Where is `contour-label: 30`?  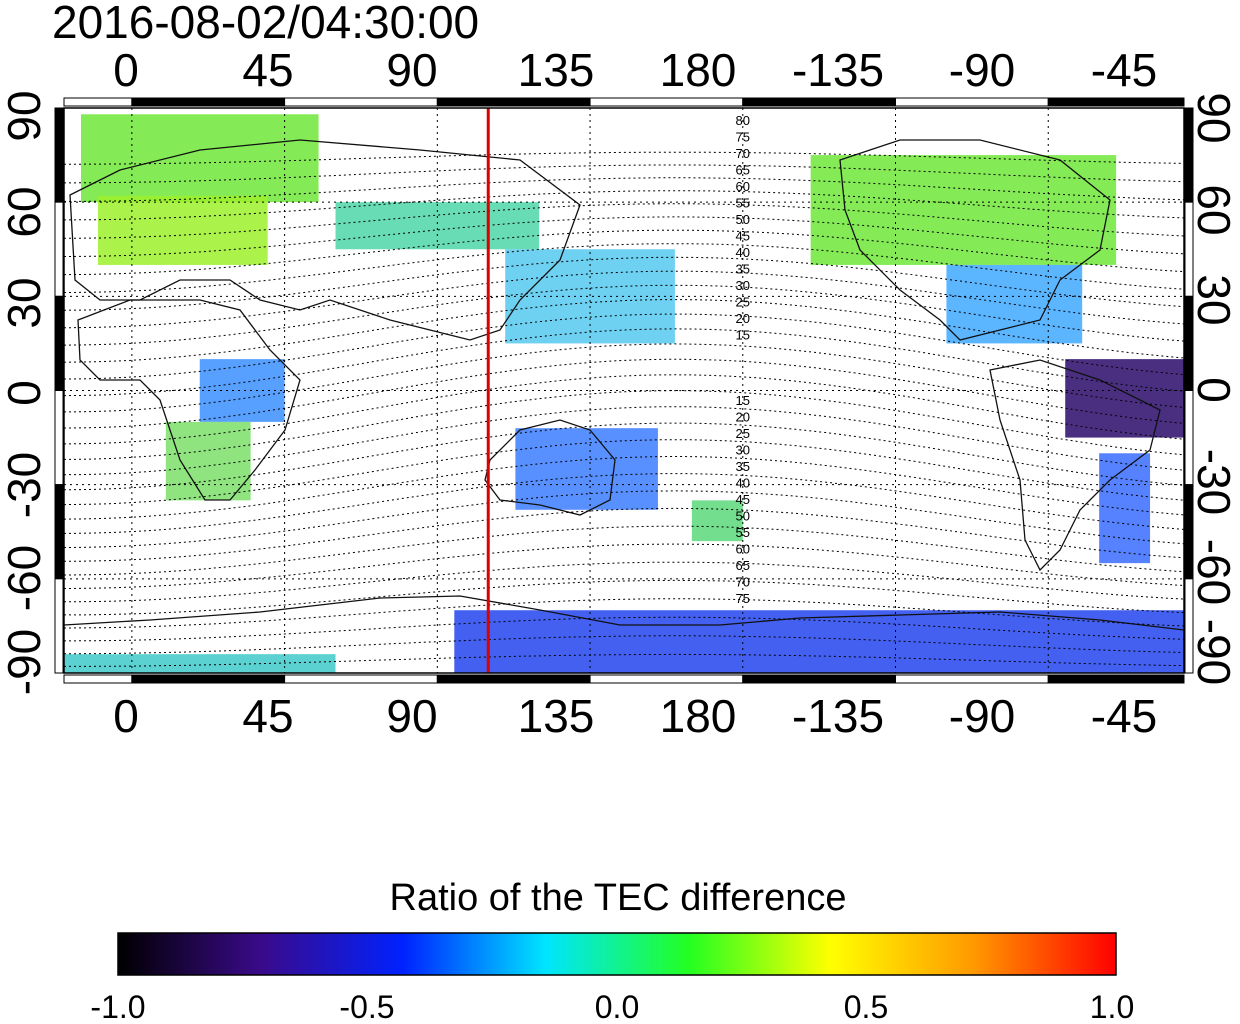
contour-label: 30 is located at coordinates (743, 285).